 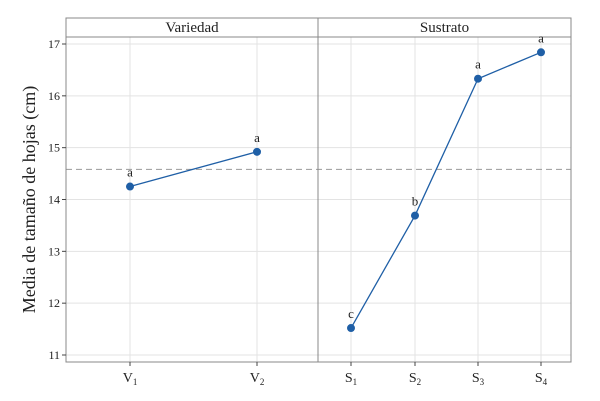 I want to click on y-tick-label: 16, so click(x=54, y=96).